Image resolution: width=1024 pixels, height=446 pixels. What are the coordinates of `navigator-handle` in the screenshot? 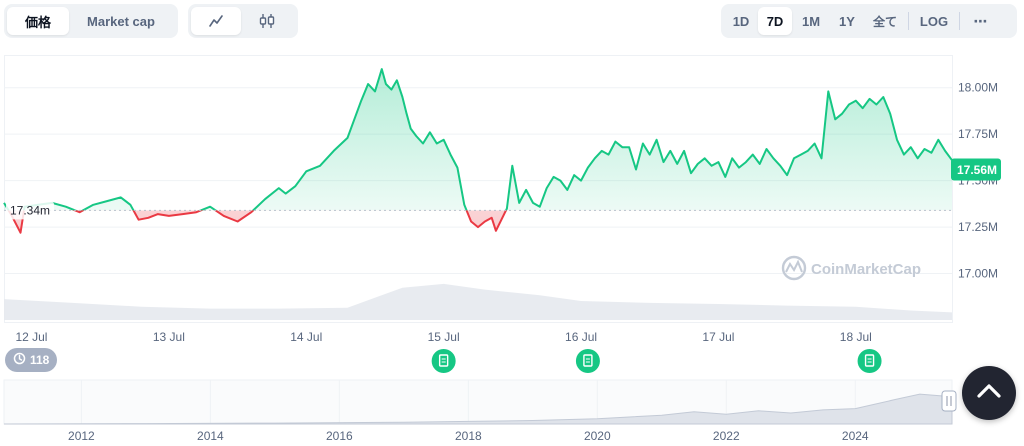 It's located at (949, 401).